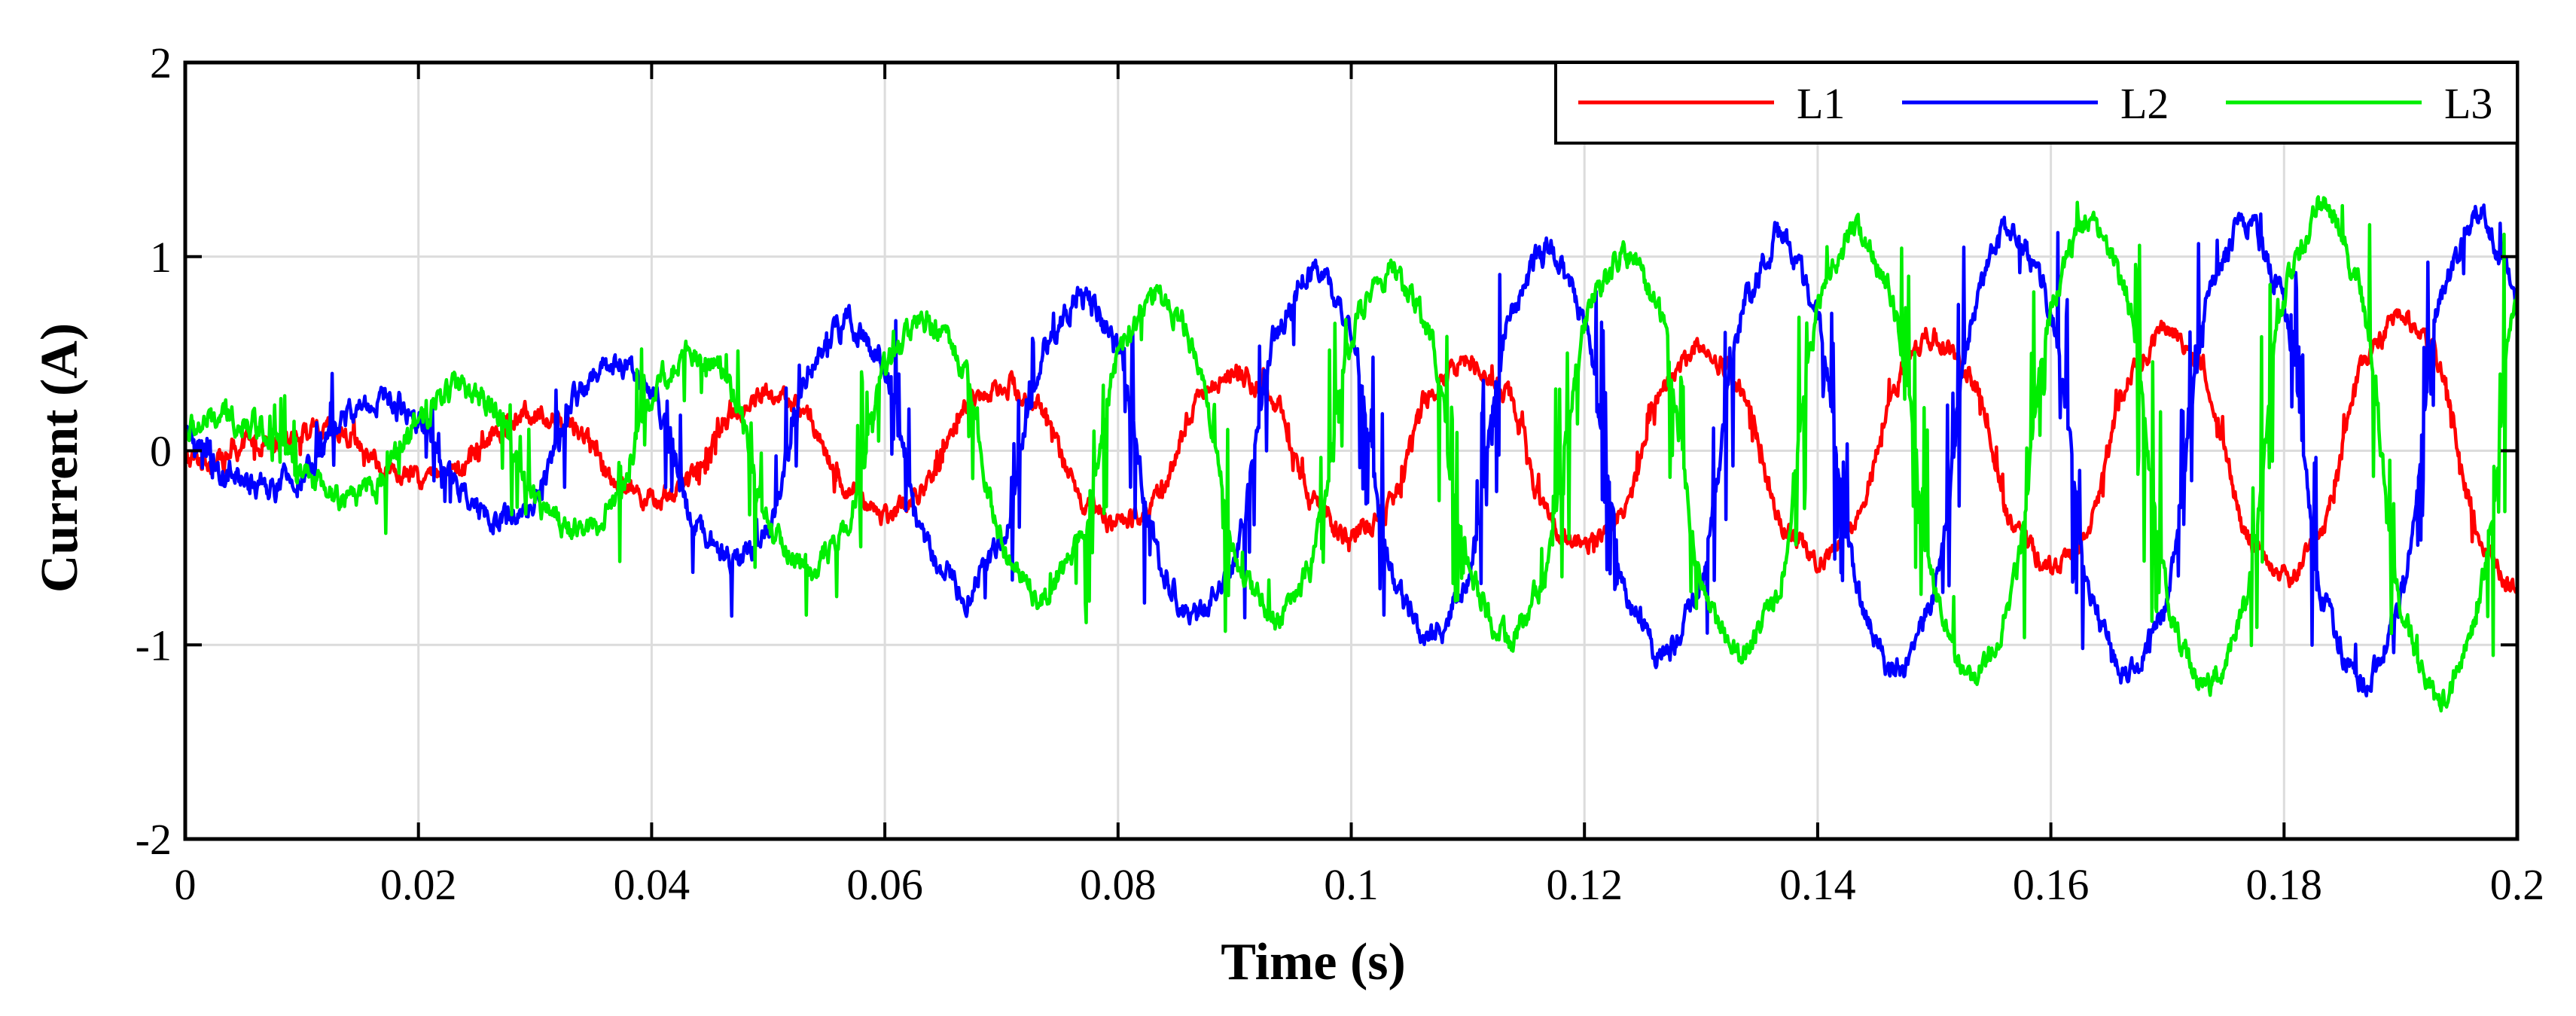  Describe the element at coordinates (2284, 885) in the screenshot. I see `x-tick-label: 0.18` at that location.